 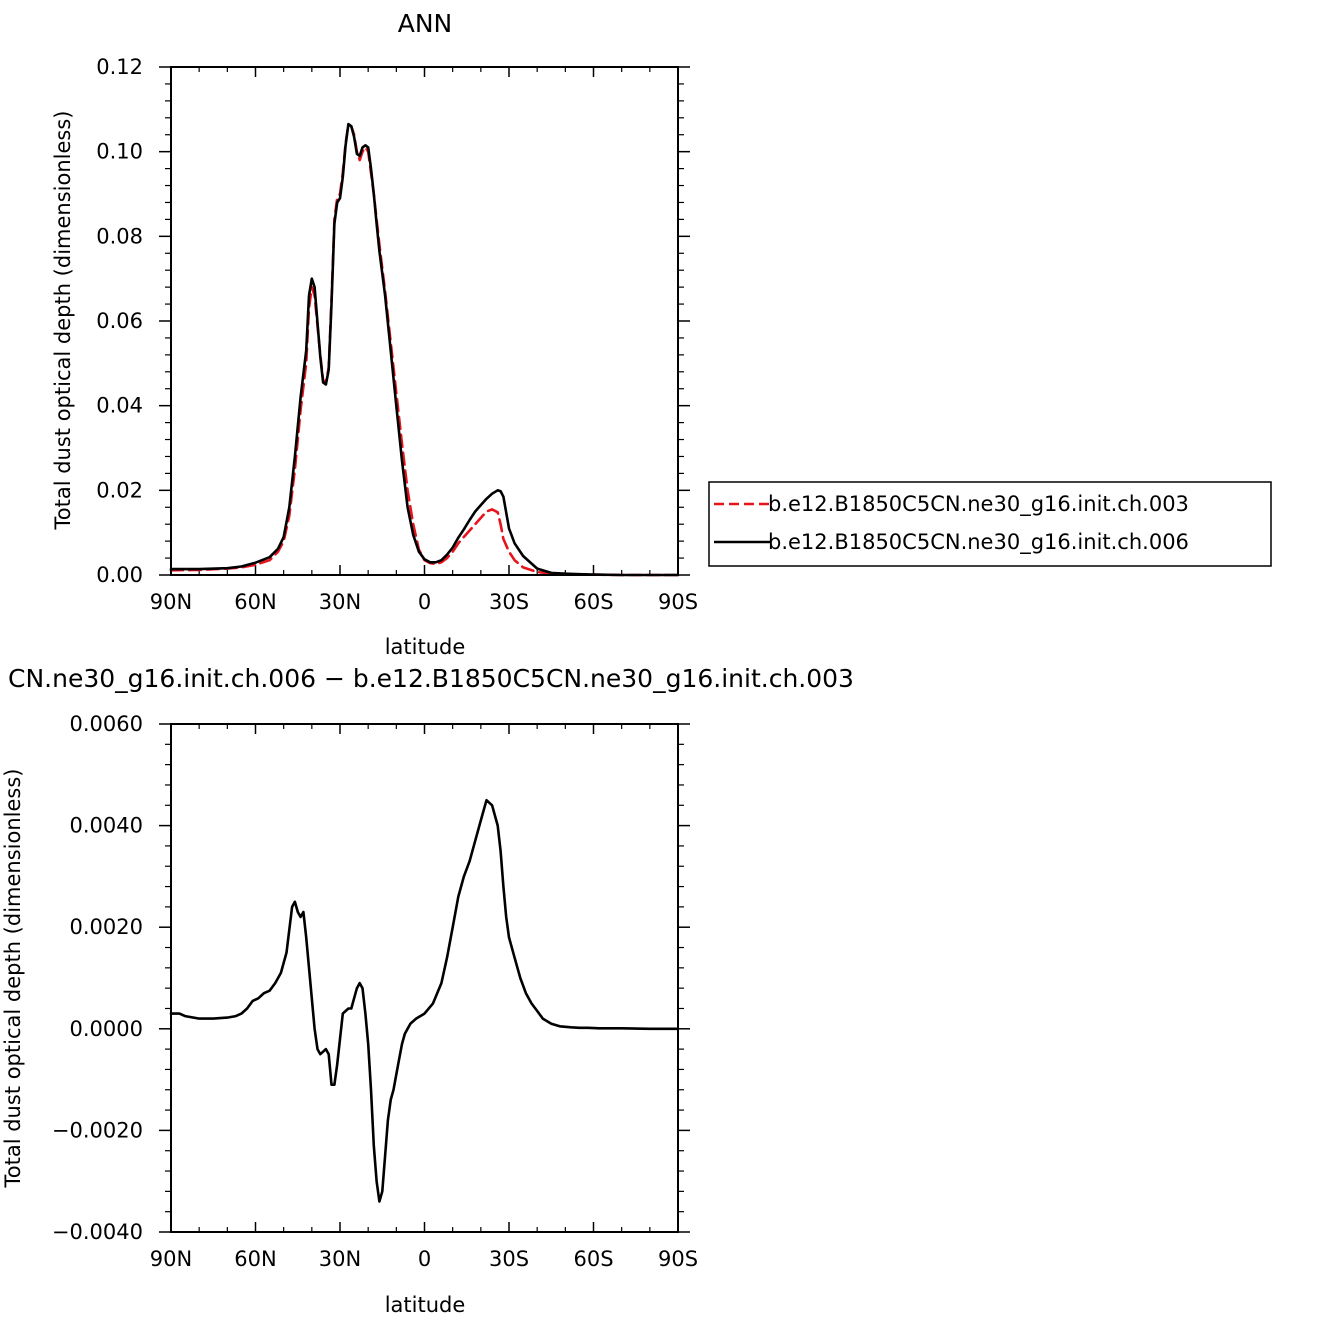 I want to click on bottom-y-tick-label: −0.0020, so click(x=97, y=1130).